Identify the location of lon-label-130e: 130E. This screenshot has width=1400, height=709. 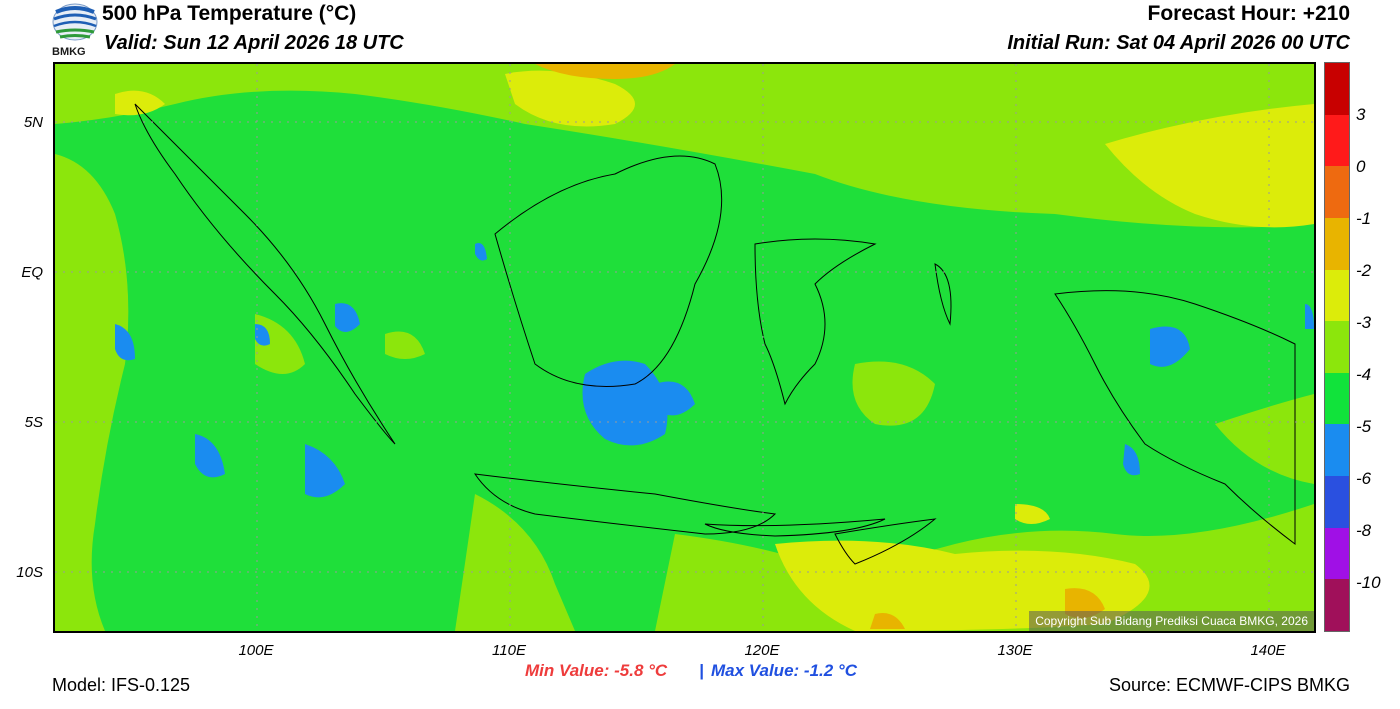
(1015, 650).